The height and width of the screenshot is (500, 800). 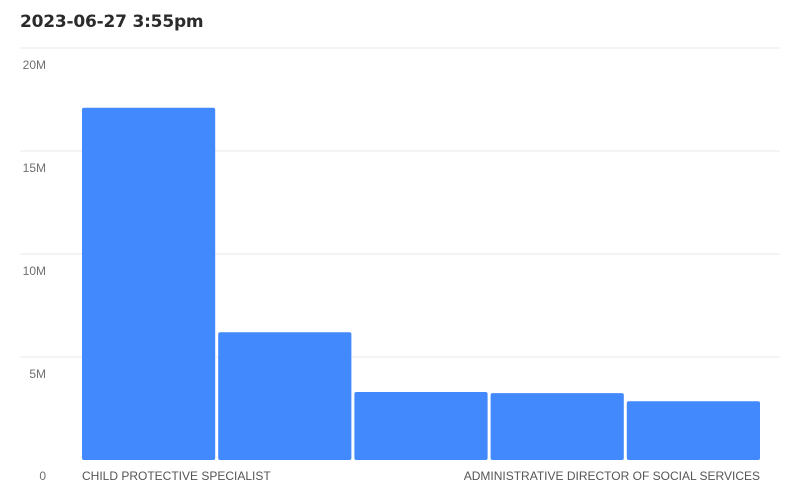 What do you see at coordinates (42, 476) in the screenshot?
I see `y-tick-label: 0` at bounding box center [42, 476].